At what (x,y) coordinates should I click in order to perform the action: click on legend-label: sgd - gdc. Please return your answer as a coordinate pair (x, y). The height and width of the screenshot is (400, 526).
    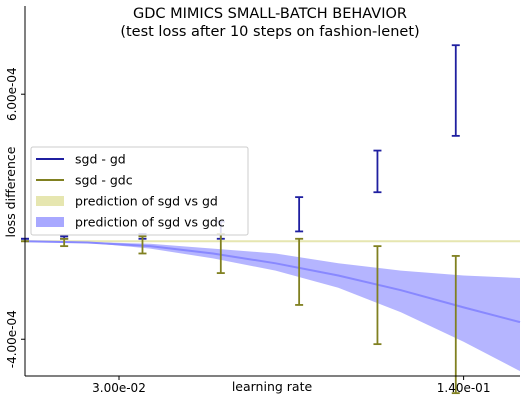
    Looking at the image, I should click on (104, 180).